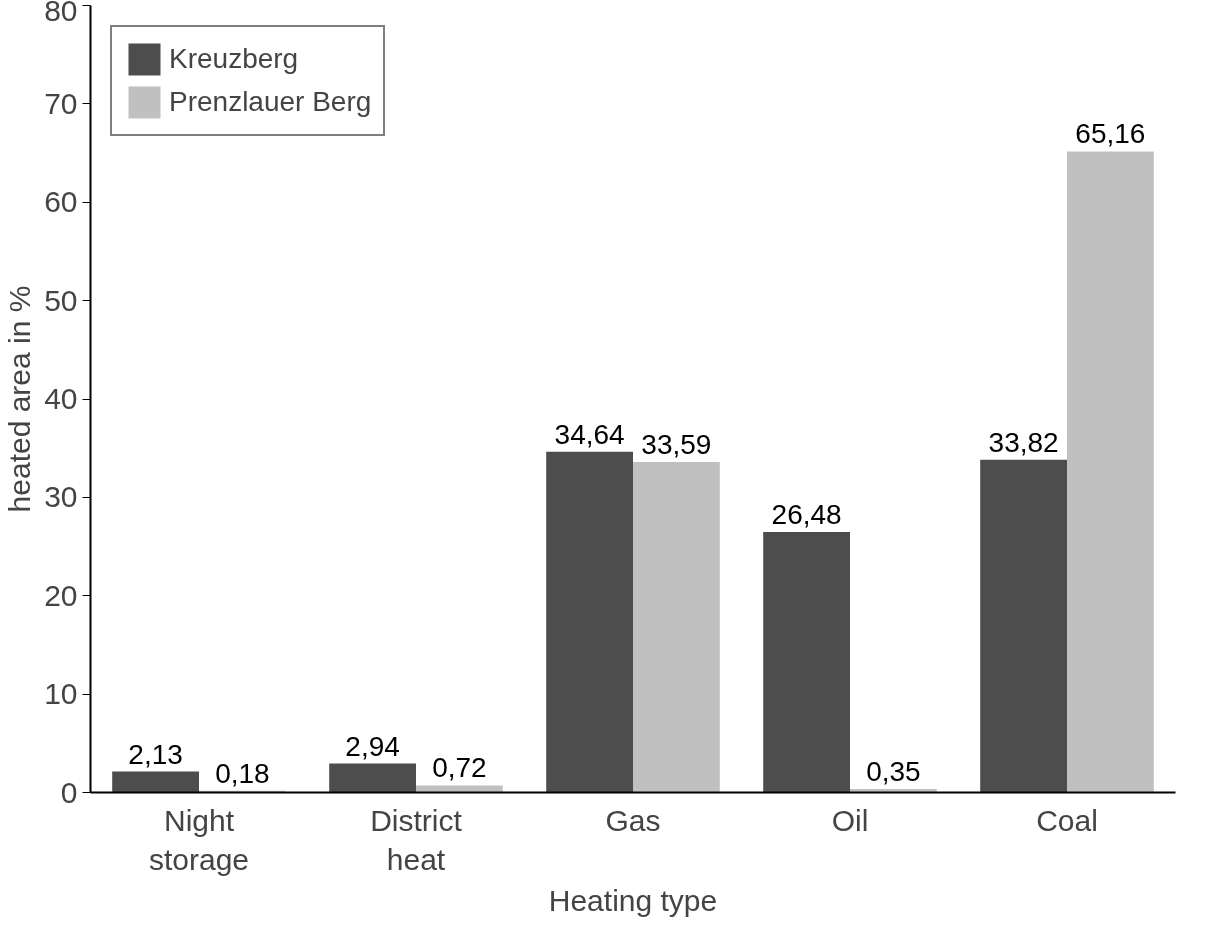  Describe the element at coordinates (372, 746) in the screenshot. I see `data-label: 2,94` at that location.